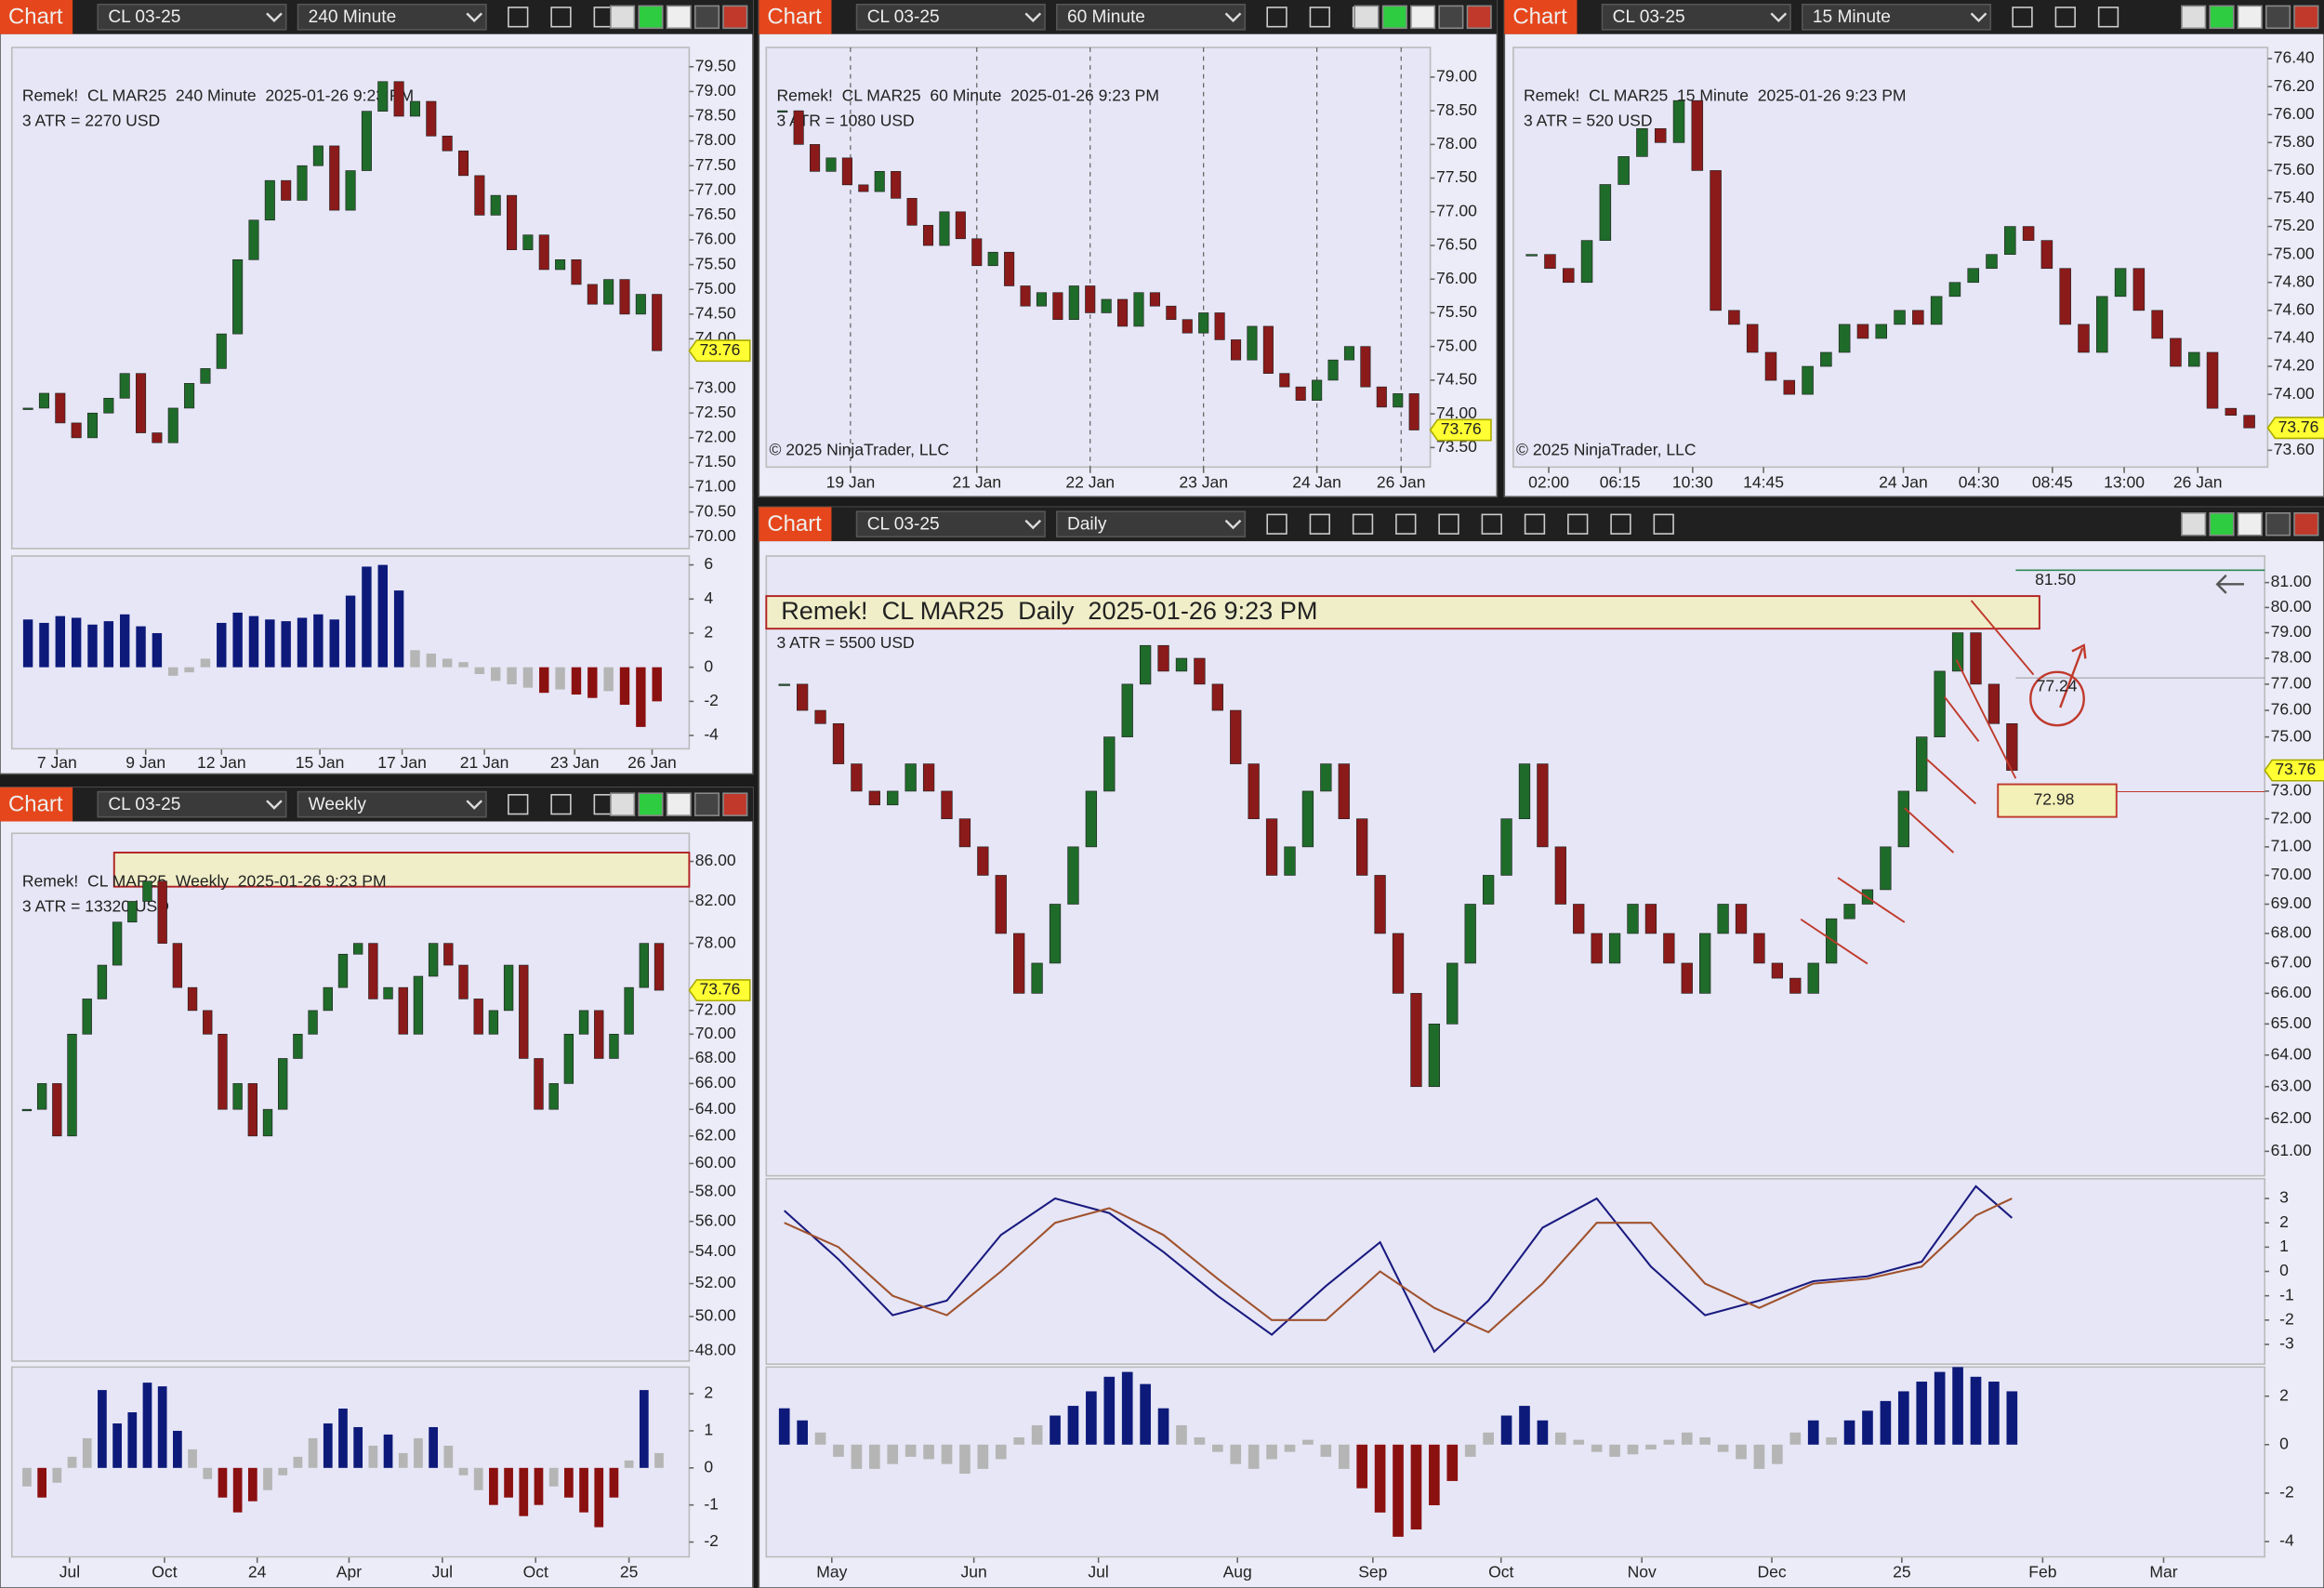 The height and width of the screenshot is (1588, 2324). What do you see at coordinates (715, 535) in the screenshot?
I see `y-tick-label: 70.00` at bounding box center [715, 535].